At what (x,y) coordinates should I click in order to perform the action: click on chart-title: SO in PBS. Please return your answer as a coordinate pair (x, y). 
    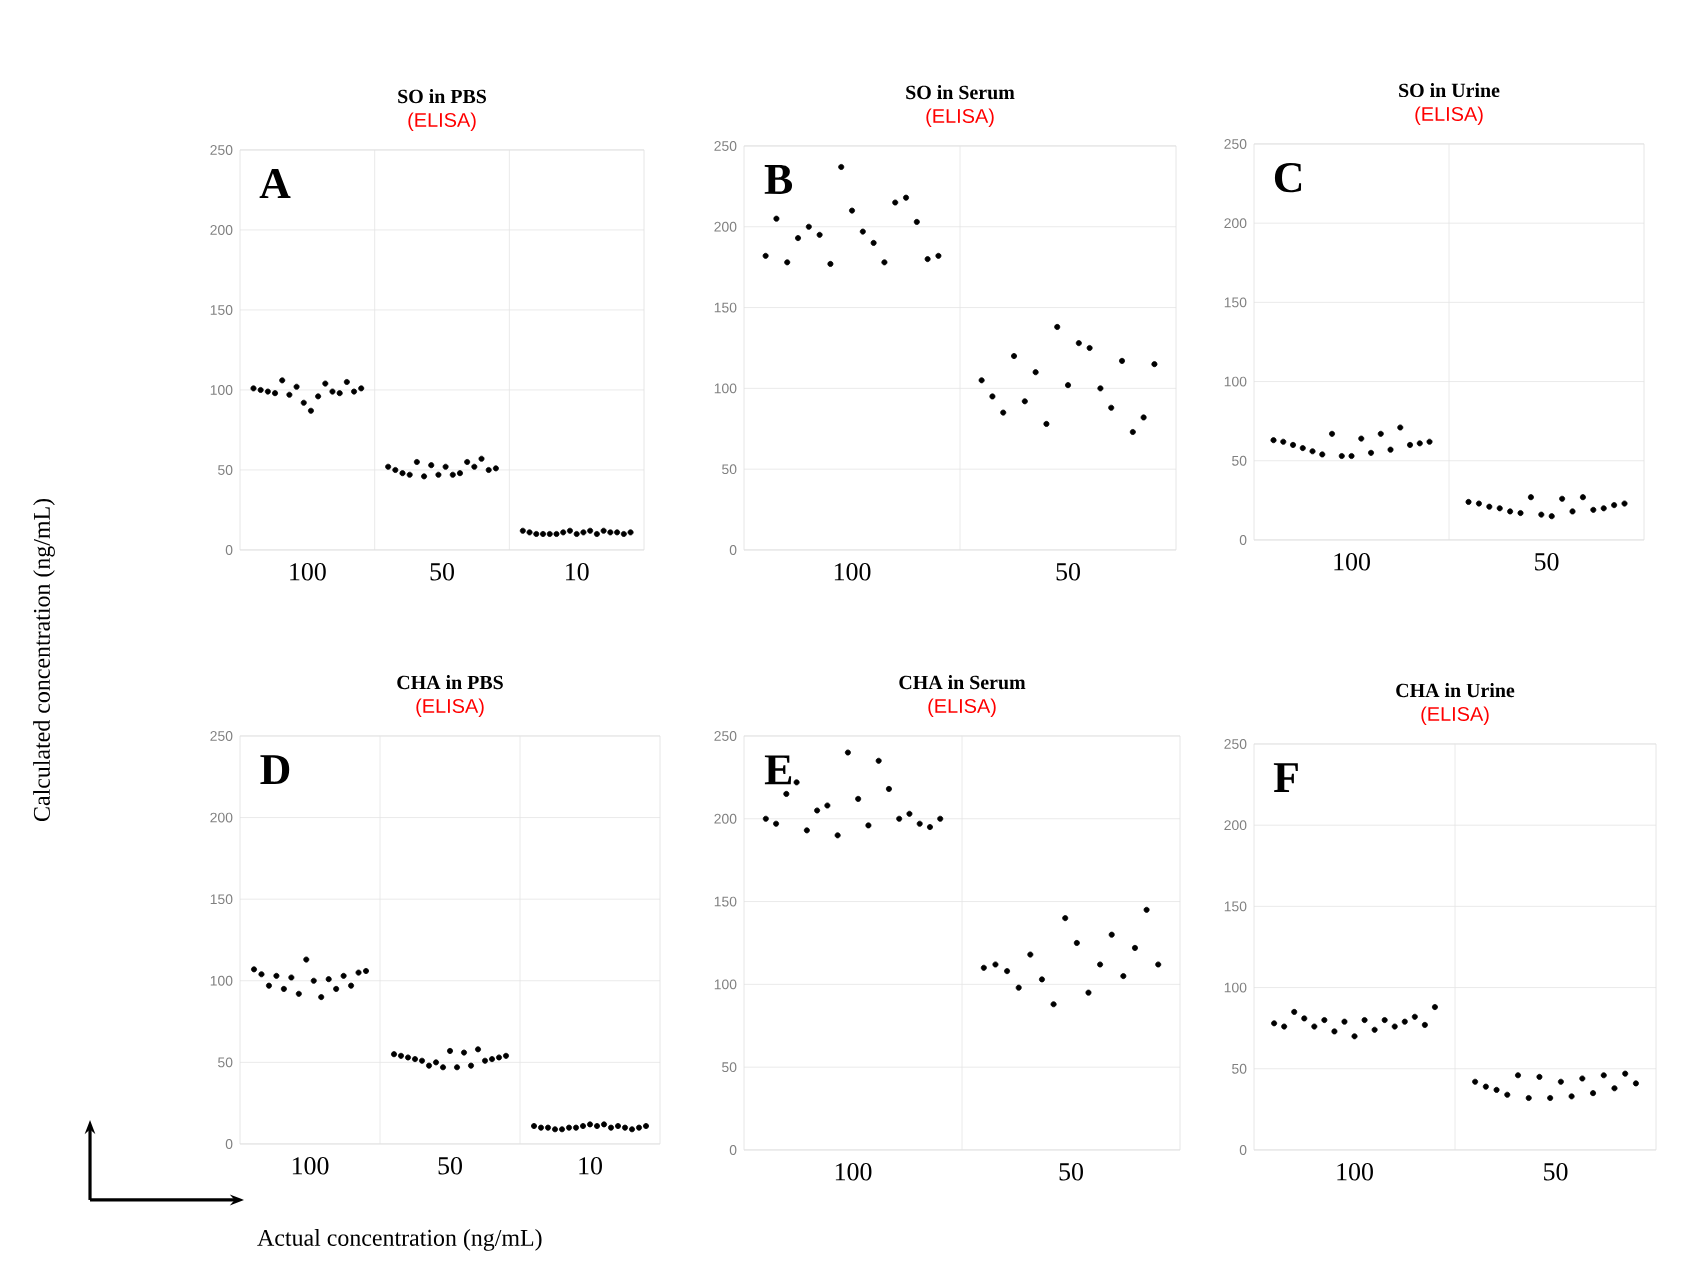
    Looking at the image, I should click on (442, 96).